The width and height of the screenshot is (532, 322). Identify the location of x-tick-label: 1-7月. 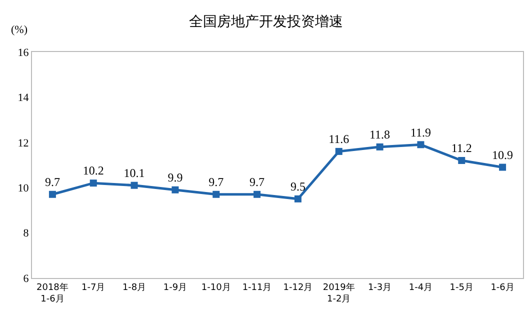
(94, 287).